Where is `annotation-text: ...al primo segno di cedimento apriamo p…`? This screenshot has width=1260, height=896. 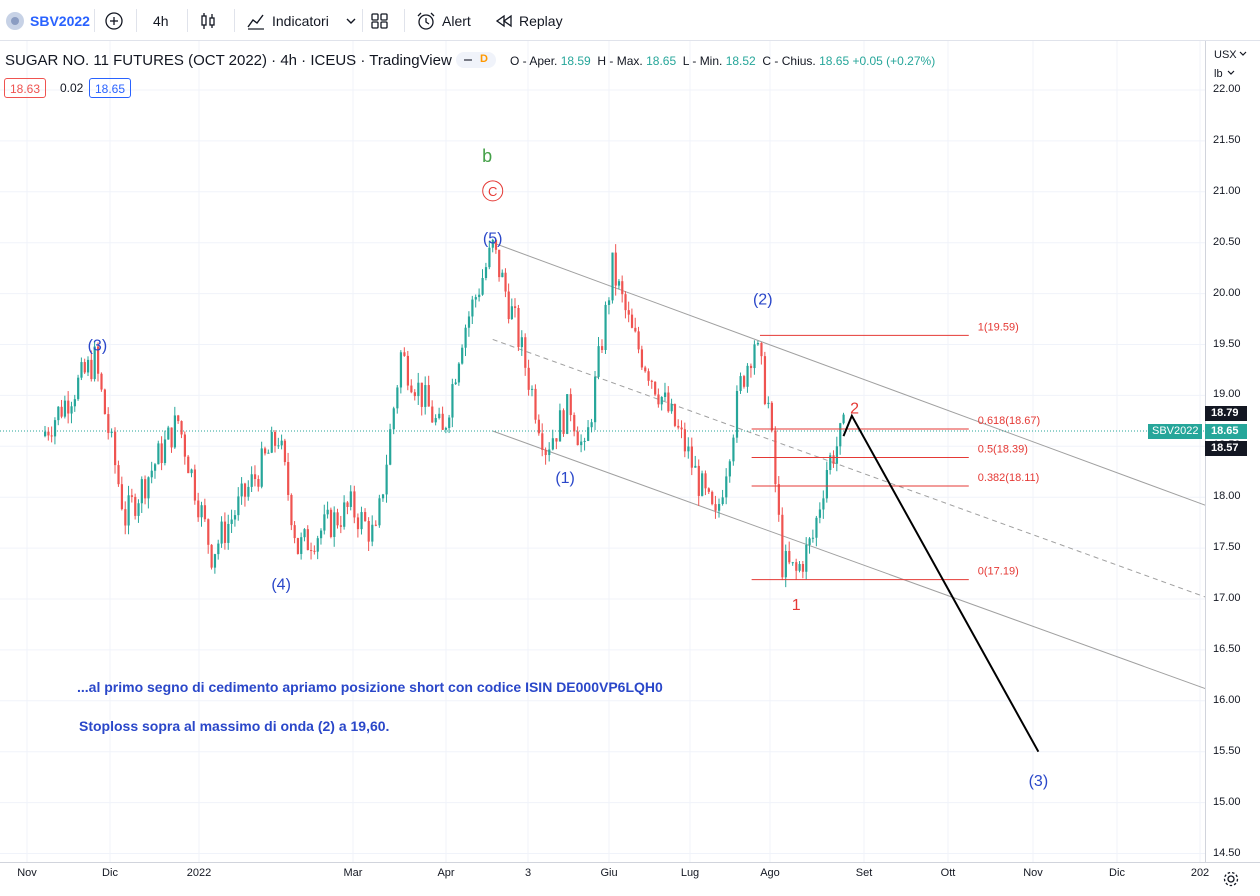
annotation-text: ...al primo segno di cedimento apriamo p… is located at coordinates (370, 687).